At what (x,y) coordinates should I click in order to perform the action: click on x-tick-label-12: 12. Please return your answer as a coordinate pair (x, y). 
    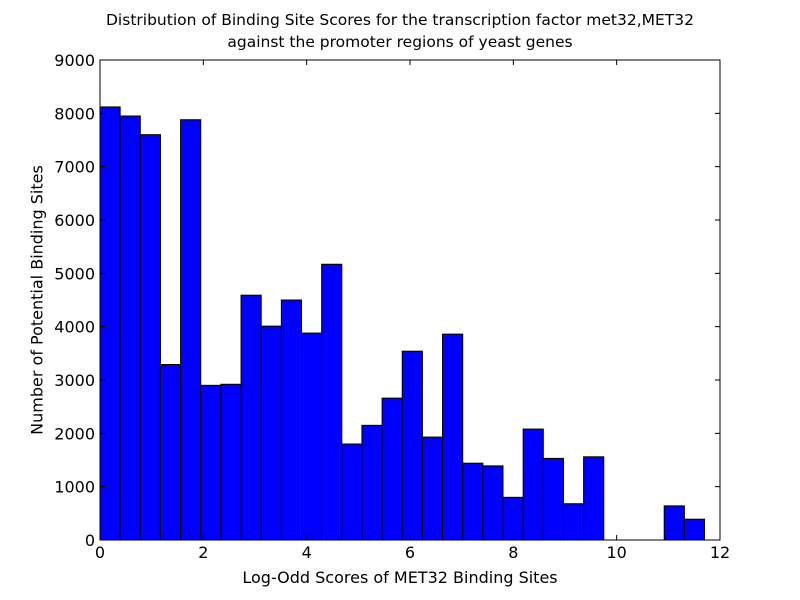
    Looking at the image, I should click on (720, 552).